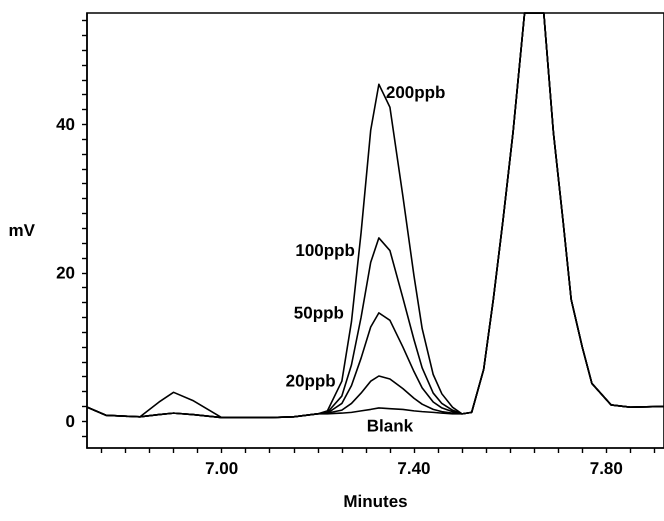  What do you see at coordinates (416, 92) in the screenshot?
I see `annotation: 200ppb` at bounding box center [416, 92].